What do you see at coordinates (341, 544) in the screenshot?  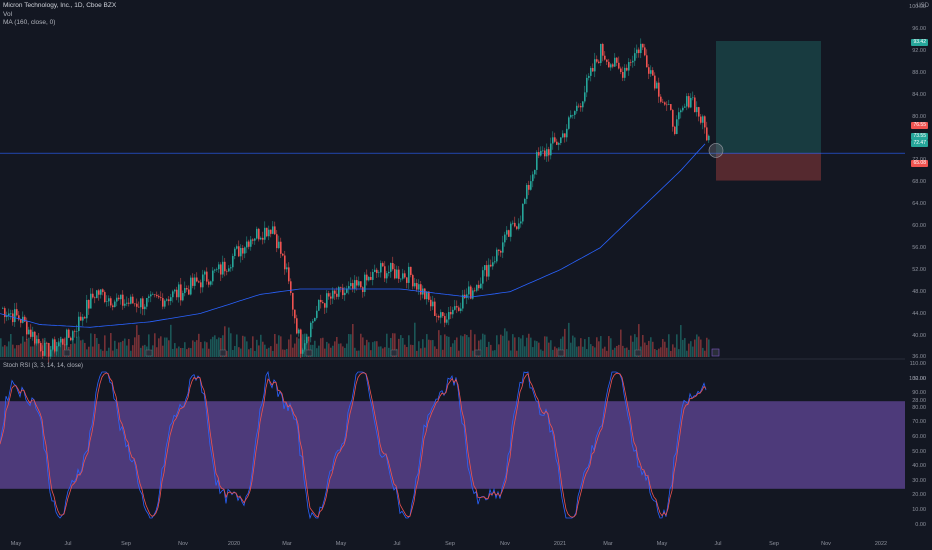 I see `date-tick-label: May` at bounding box center [341, 544].